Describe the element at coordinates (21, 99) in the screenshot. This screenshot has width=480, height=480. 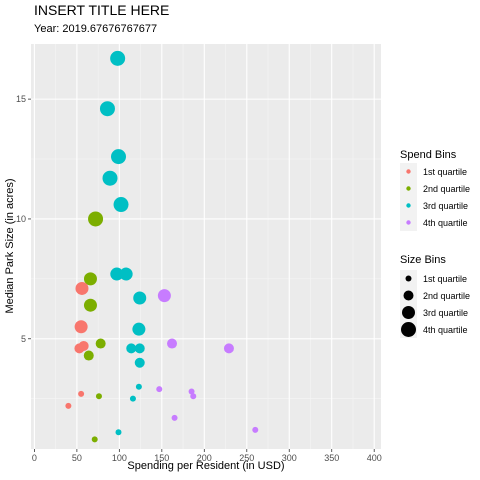
I see `y-tick-label: 15` at that location.